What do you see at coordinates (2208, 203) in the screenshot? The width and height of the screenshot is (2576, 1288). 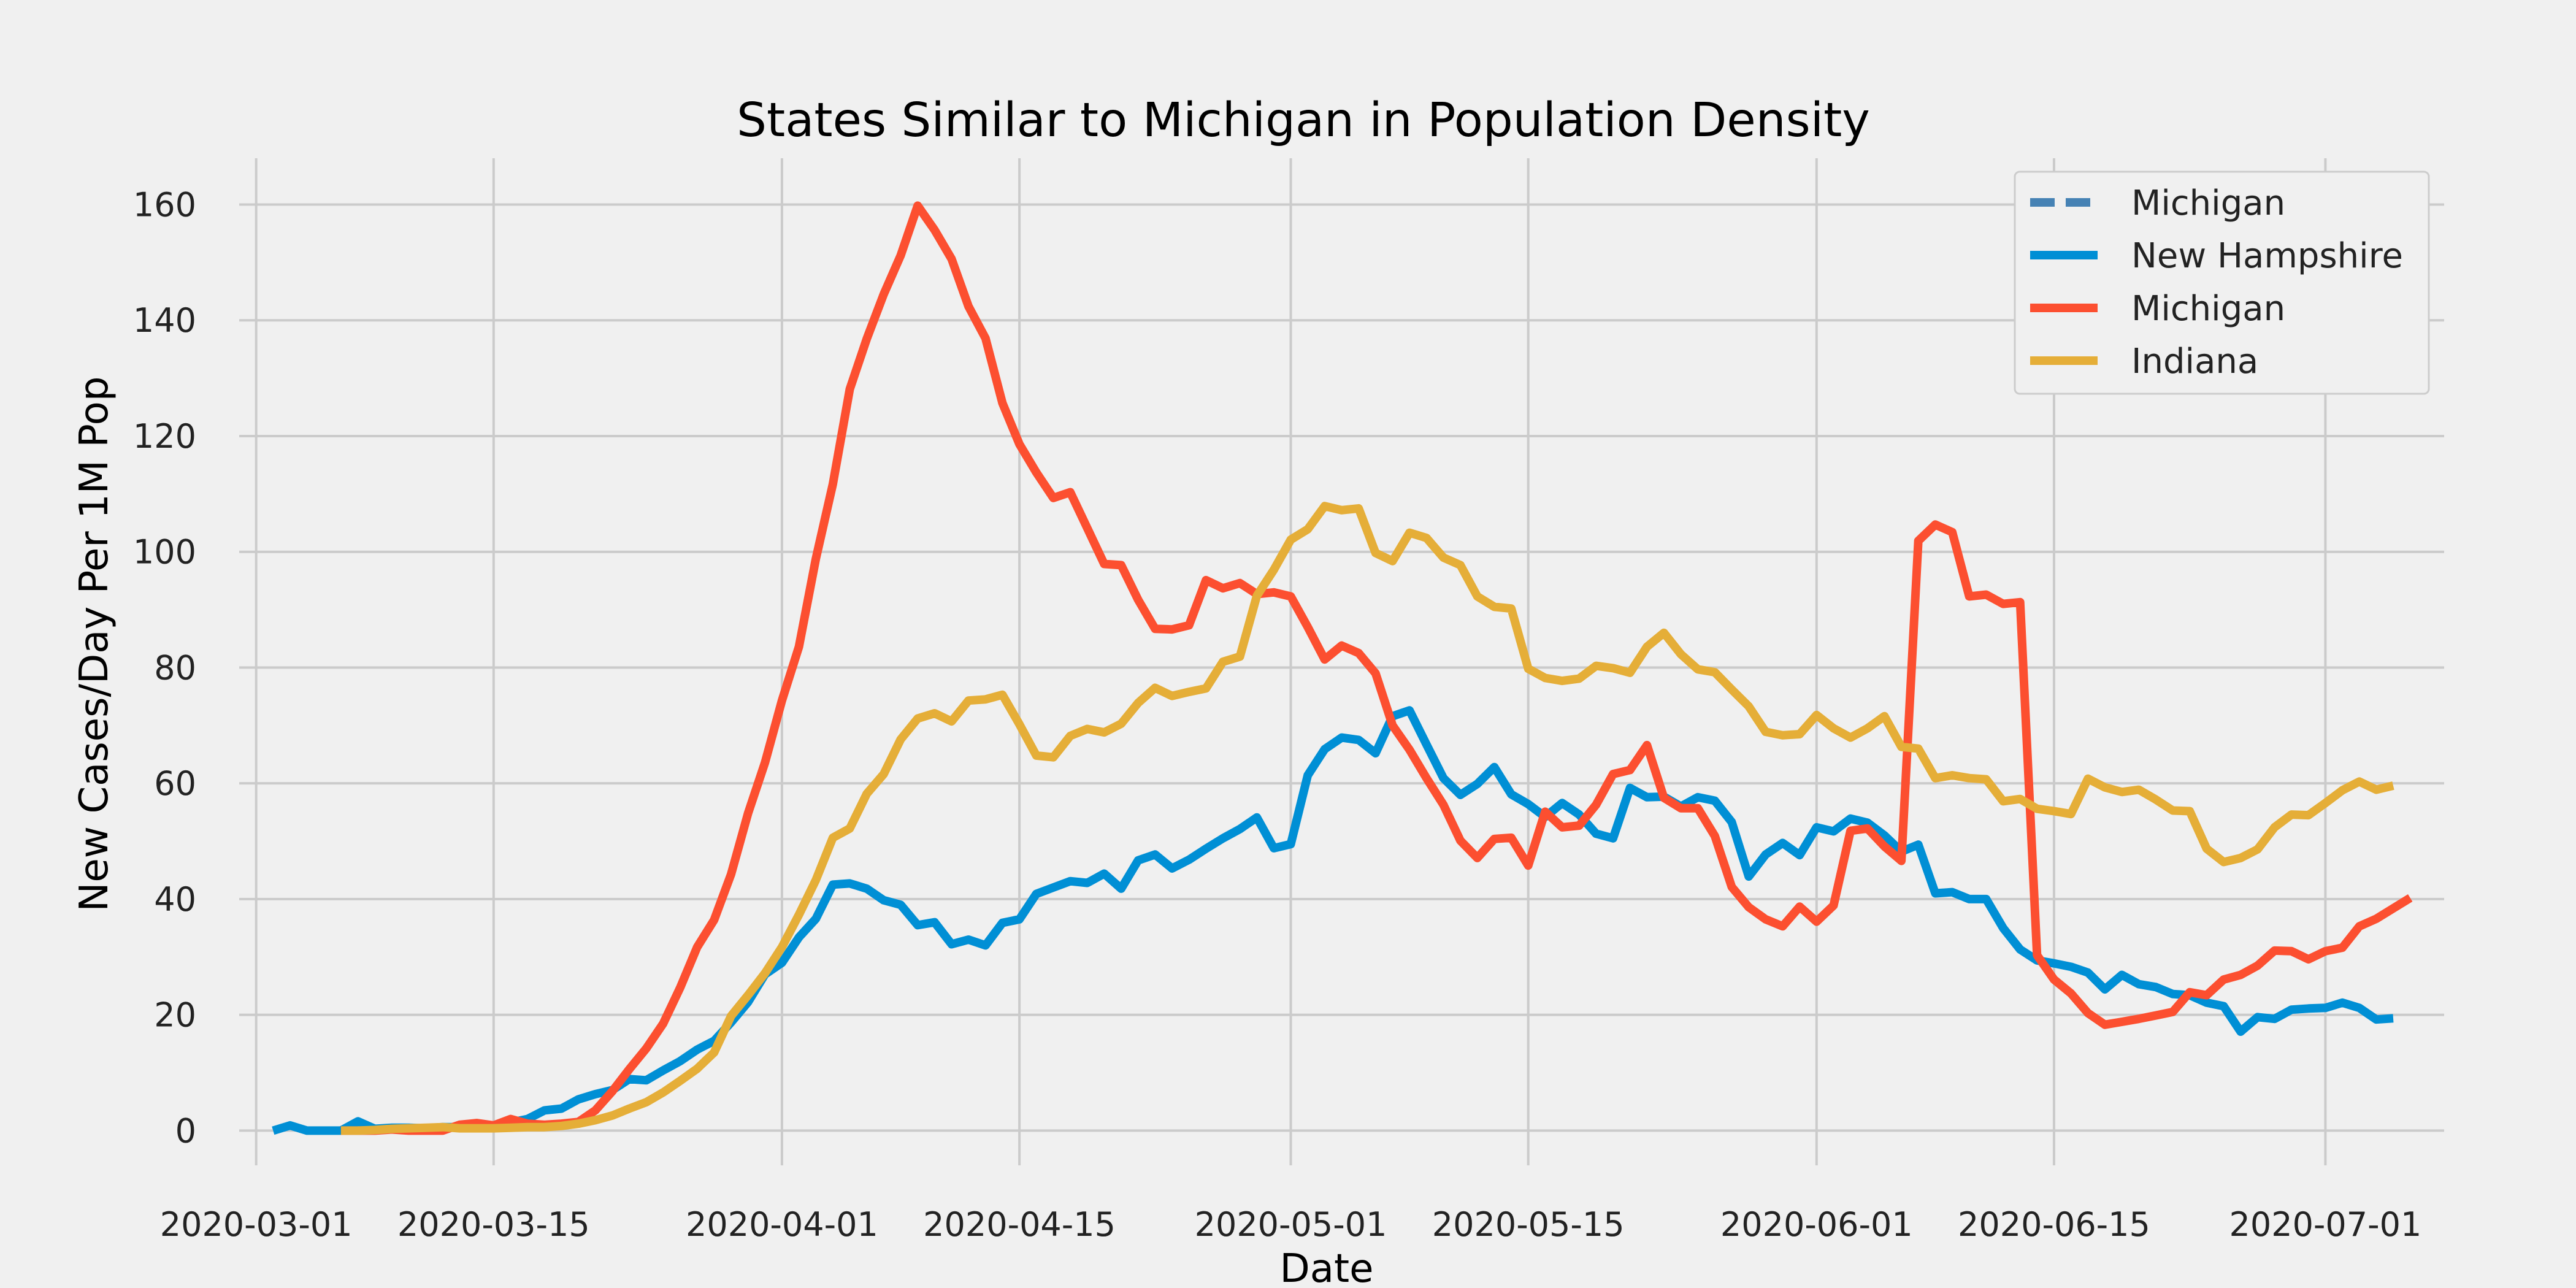 I see `legend-label-0: Michigan` at bounding box center [2208, 203].